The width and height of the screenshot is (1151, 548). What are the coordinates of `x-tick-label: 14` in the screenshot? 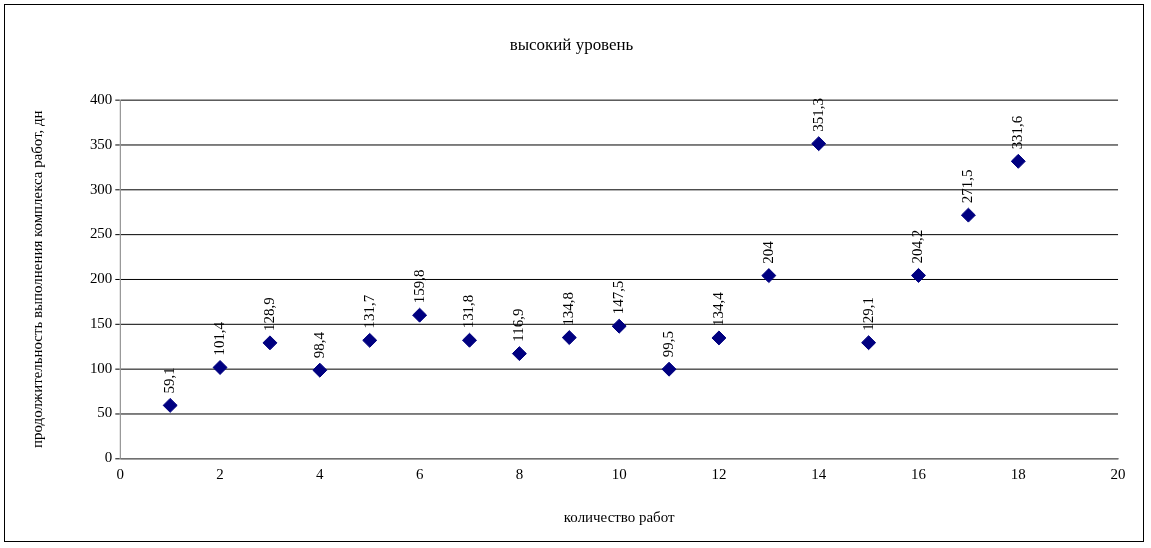 It's located at (819, 474).